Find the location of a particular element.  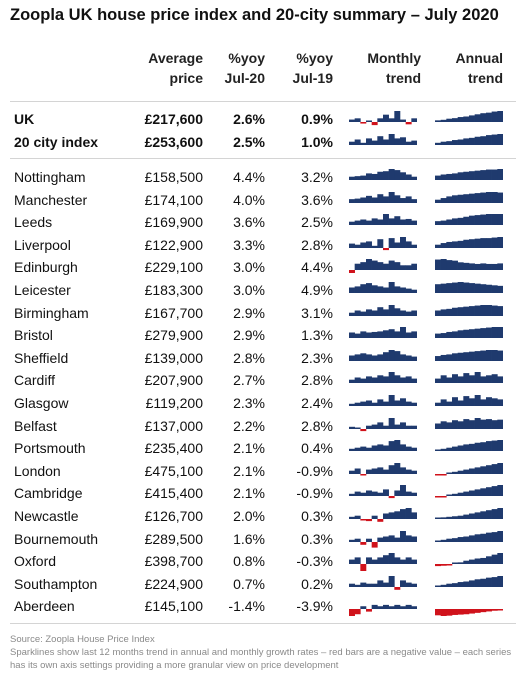

table-row: Portsmouth £235,400 2.1% 0.4% is located at coordinates (262, 449).